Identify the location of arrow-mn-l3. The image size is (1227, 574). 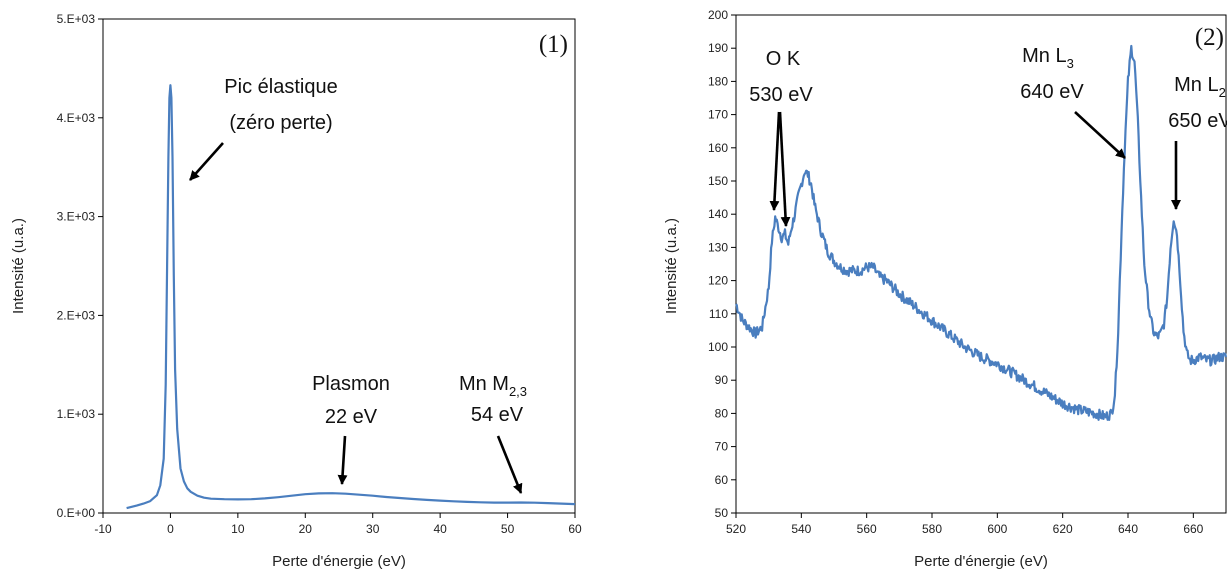
(1100, 135).